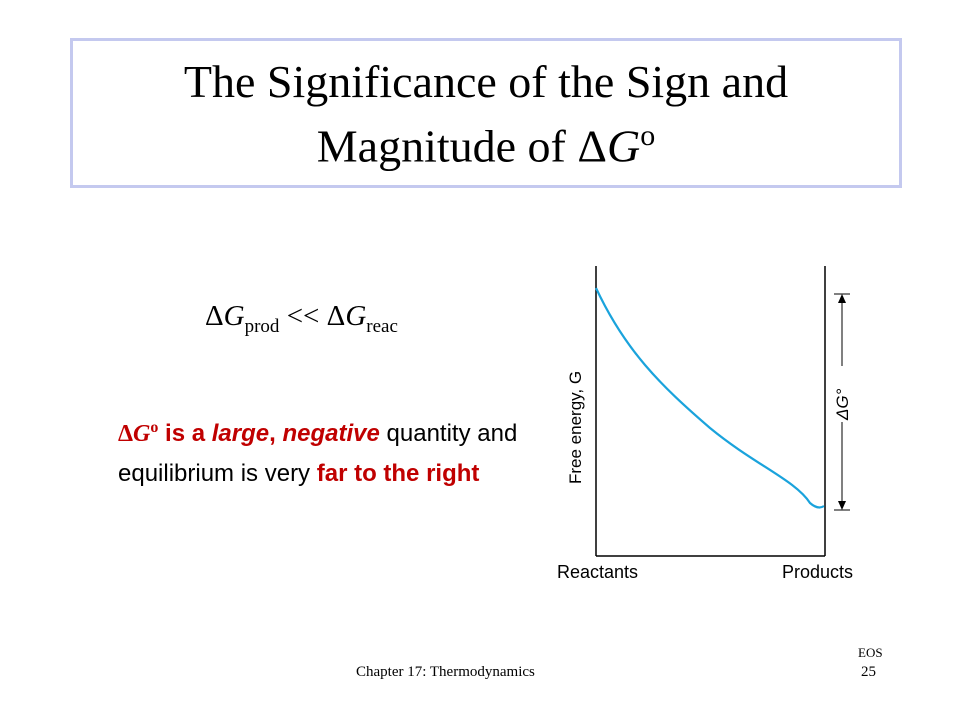 Image resolution: width=960 pixels, height=720 pixels. Describe the element at coordinates (336, 316) in the screenshot. I see `formula-delta-2: Δ` at that location.